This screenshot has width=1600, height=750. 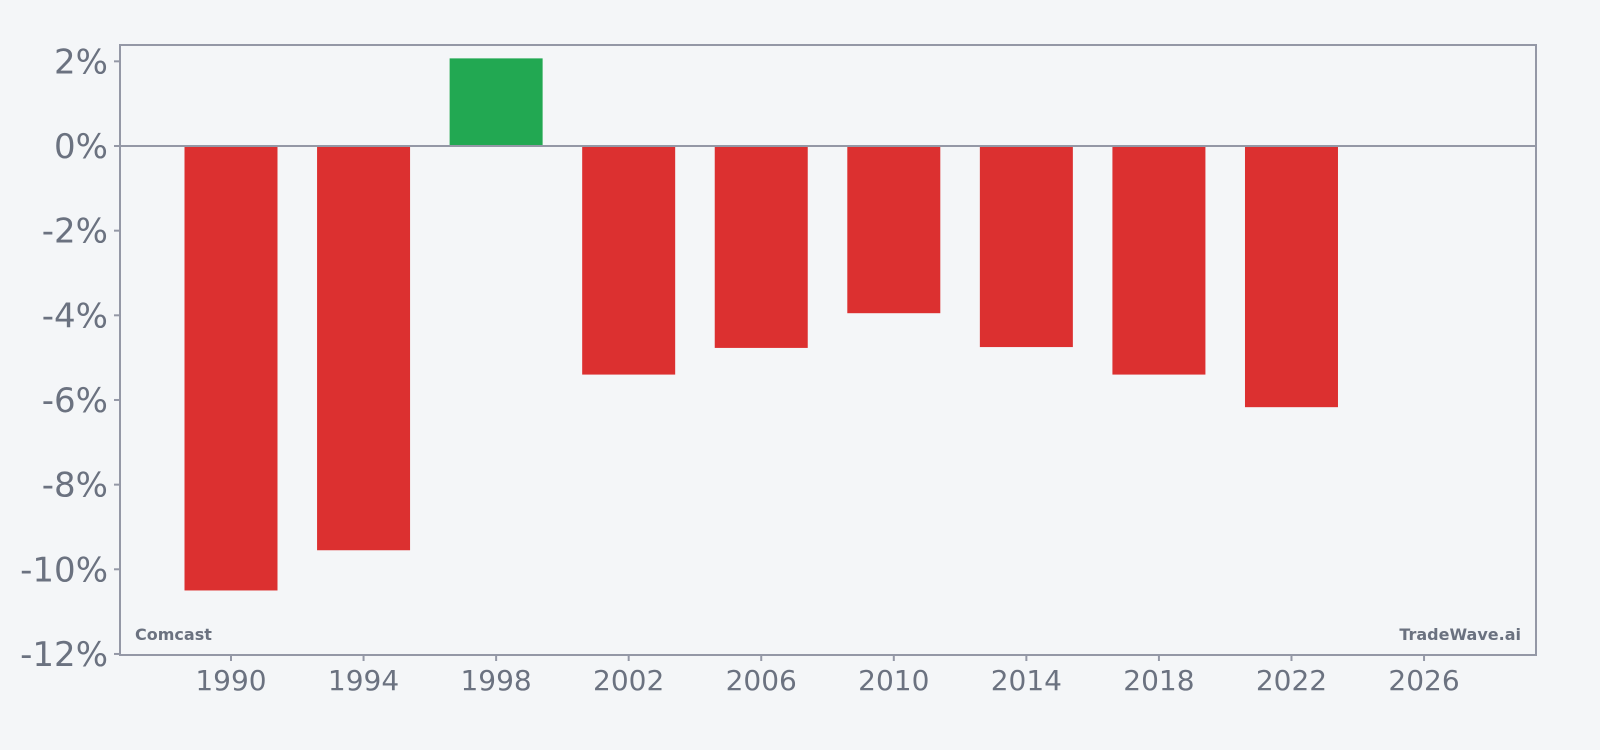 I want to click on bar-2014, so click(x=1026, y=247).